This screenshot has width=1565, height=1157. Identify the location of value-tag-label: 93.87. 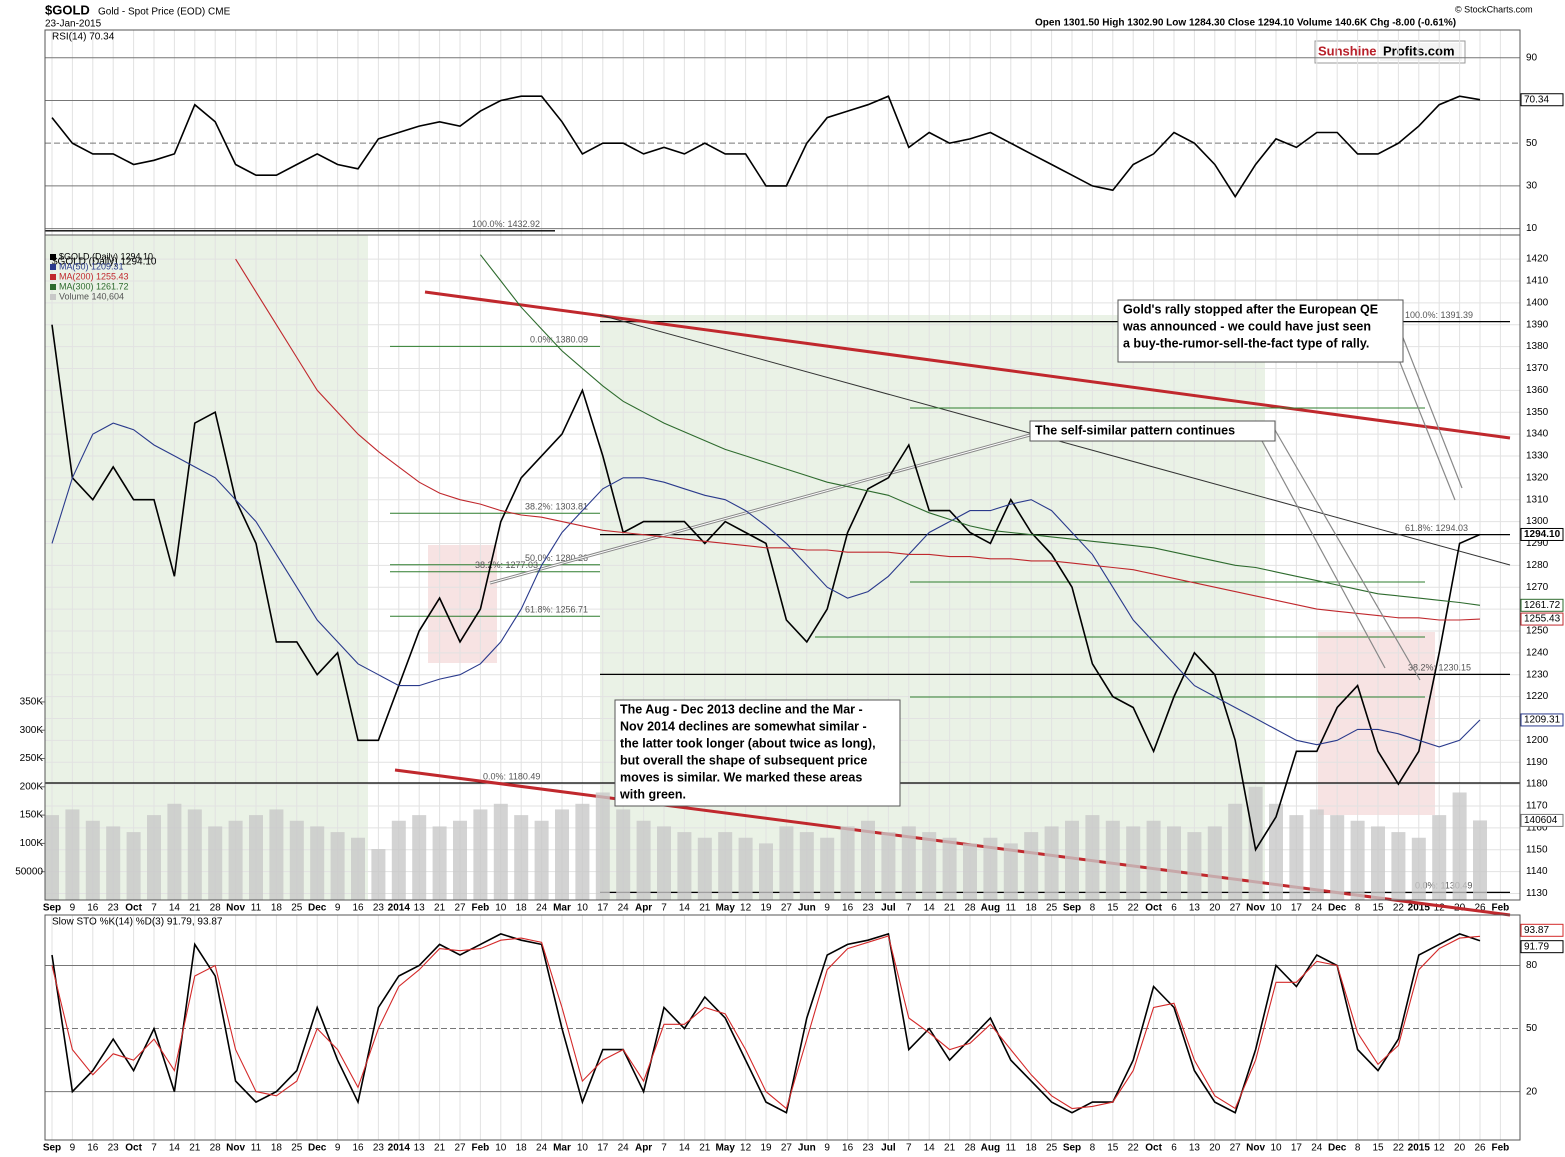
(1536, 930).